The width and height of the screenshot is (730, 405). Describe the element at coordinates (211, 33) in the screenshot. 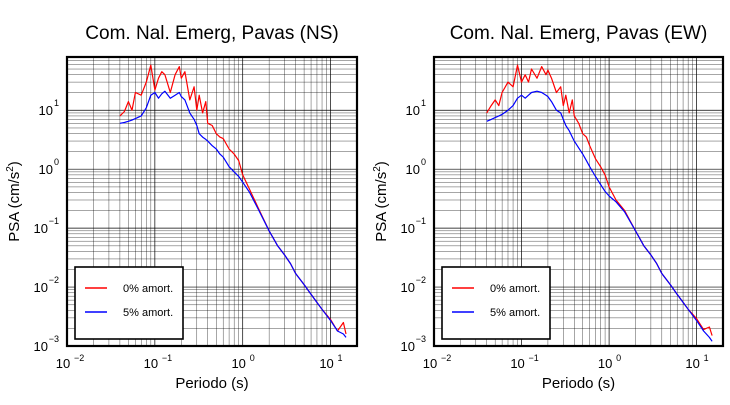

I see `chart-title: Com. Nal. Emerg, Pavas (NS)` at that location.